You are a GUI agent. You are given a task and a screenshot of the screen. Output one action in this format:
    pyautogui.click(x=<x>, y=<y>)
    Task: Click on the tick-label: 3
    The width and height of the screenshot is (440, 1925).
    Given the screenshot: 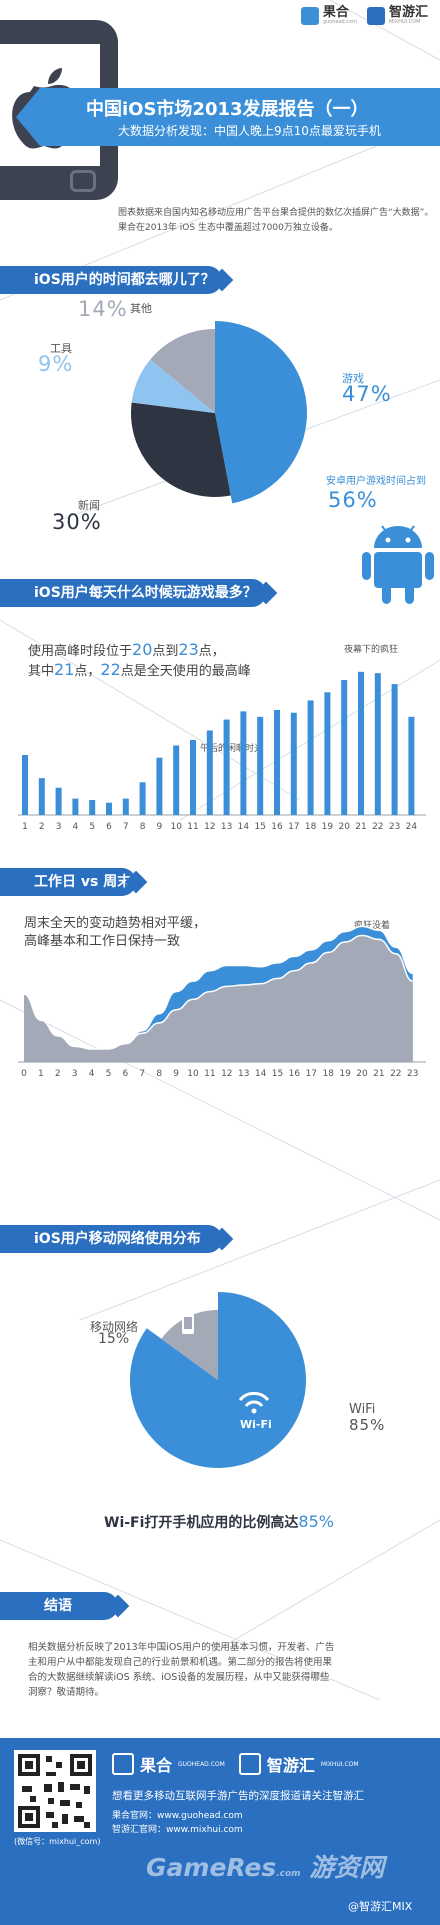 What is the action you would take?
    pyautogui.click(x=75, y=1074)
    